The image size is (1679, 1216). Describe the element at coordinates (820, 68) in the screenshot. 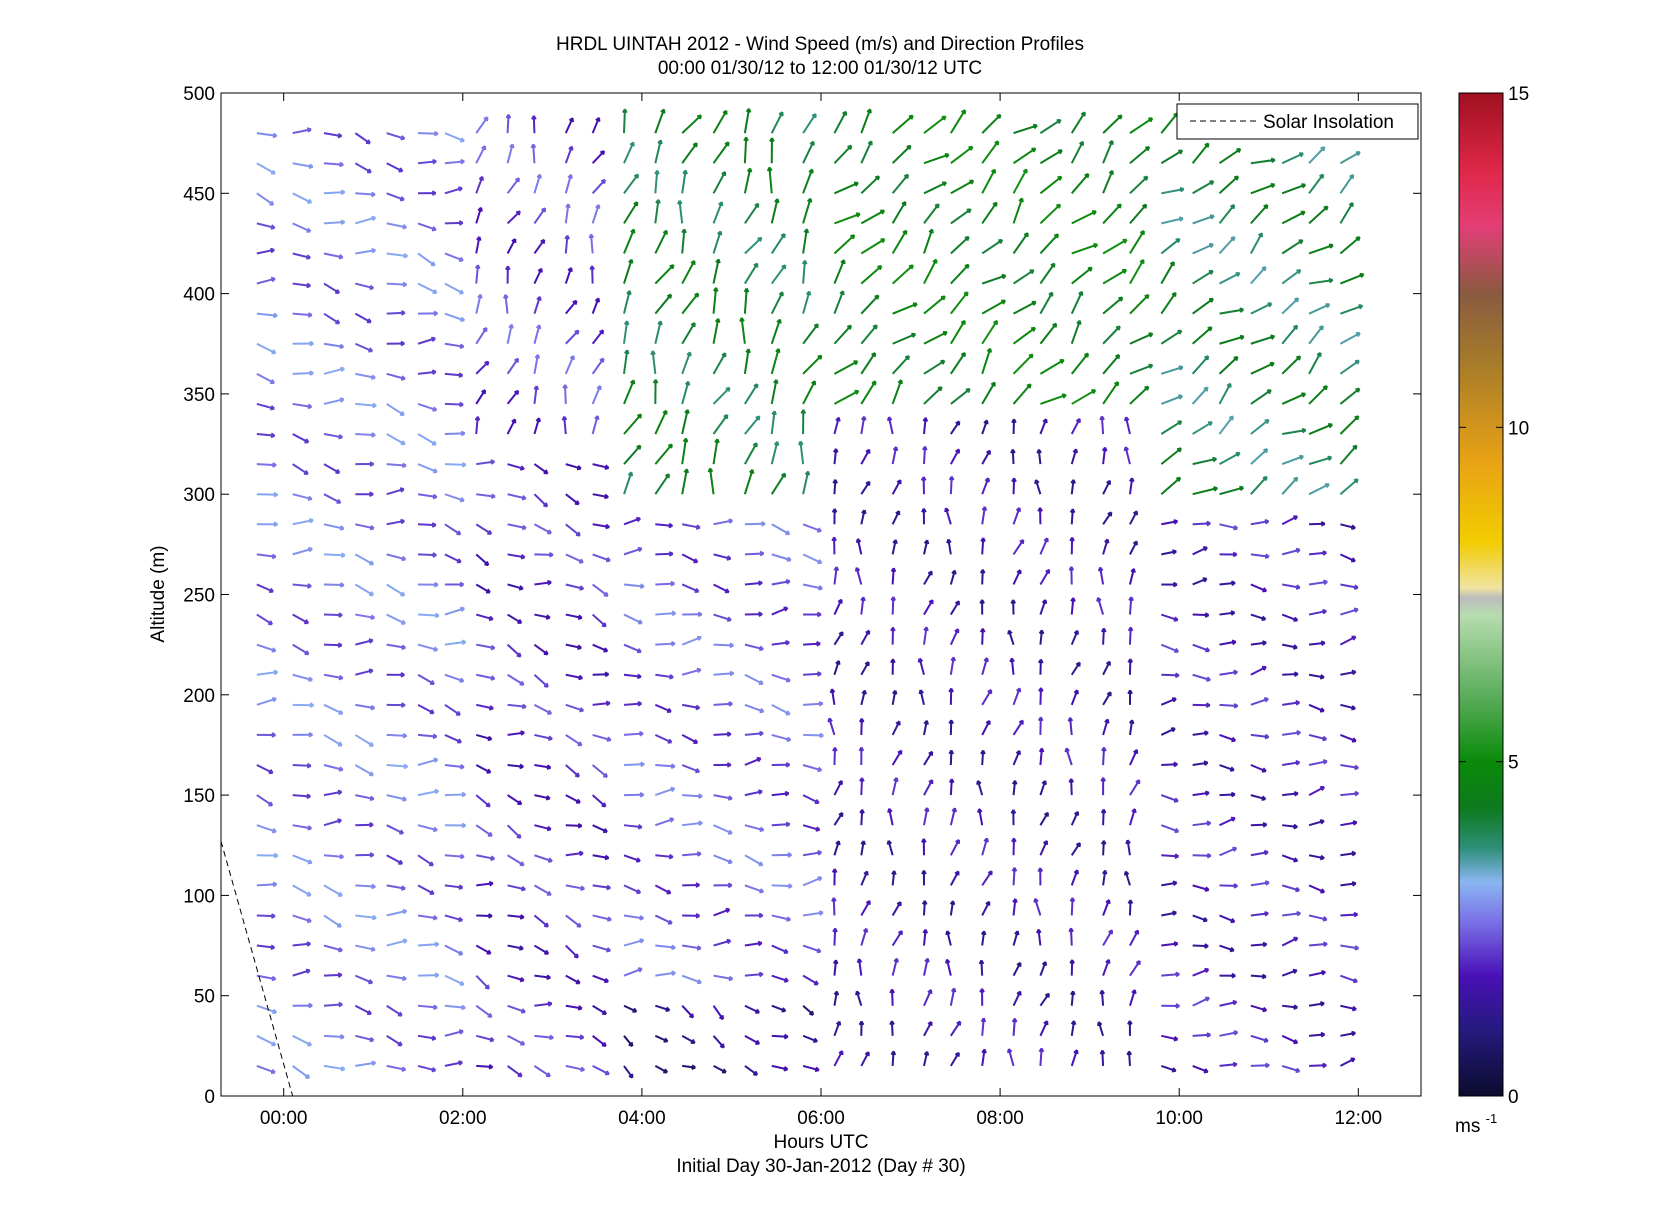

I see `chart-subtitle: 00:00 01/30/12 to 12:00 01/30/12 UTC` at that location.